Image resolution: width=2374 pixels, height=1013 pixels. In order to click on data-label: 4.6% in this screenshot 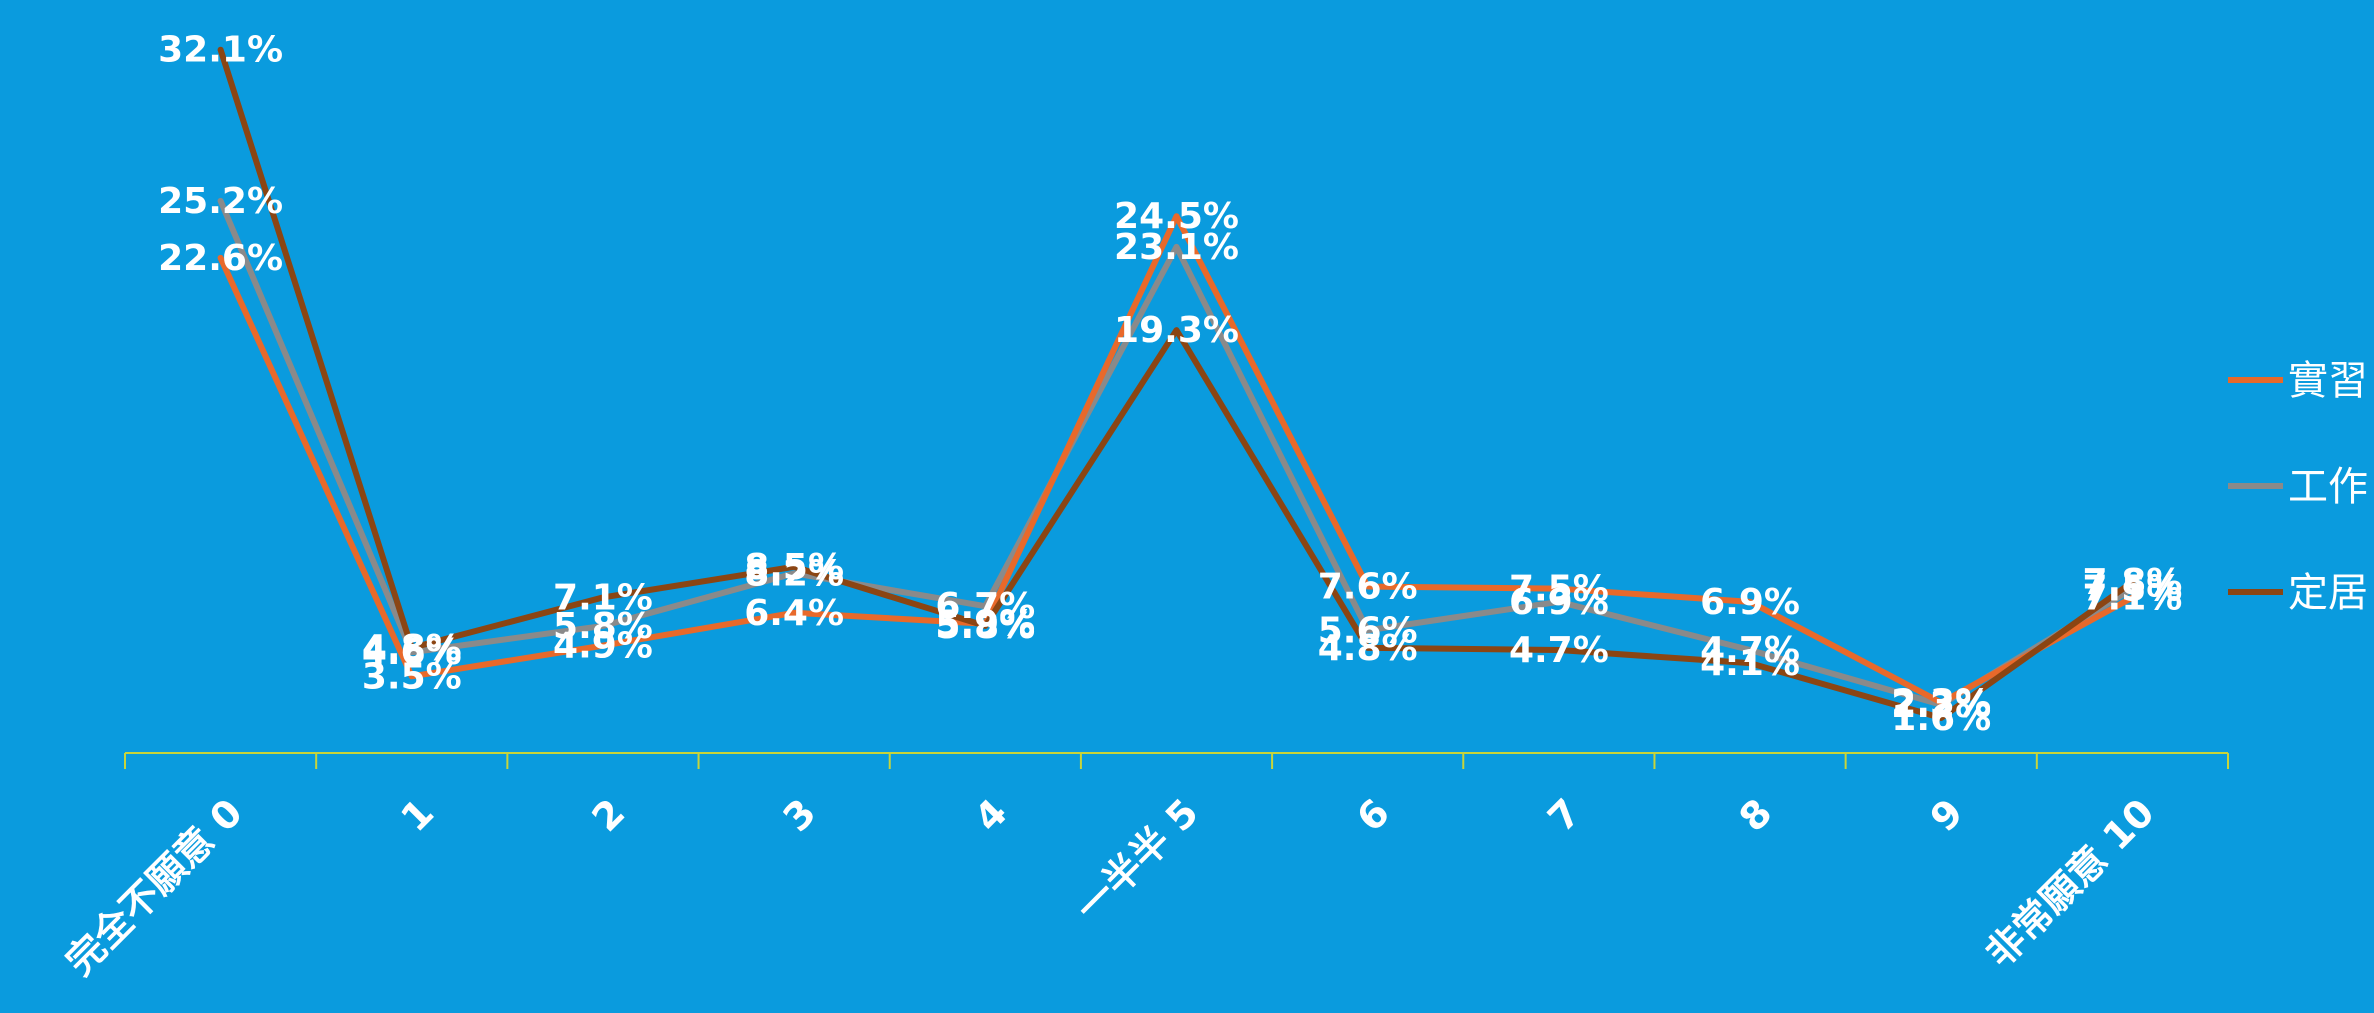, I will do `click(412, 652)`.